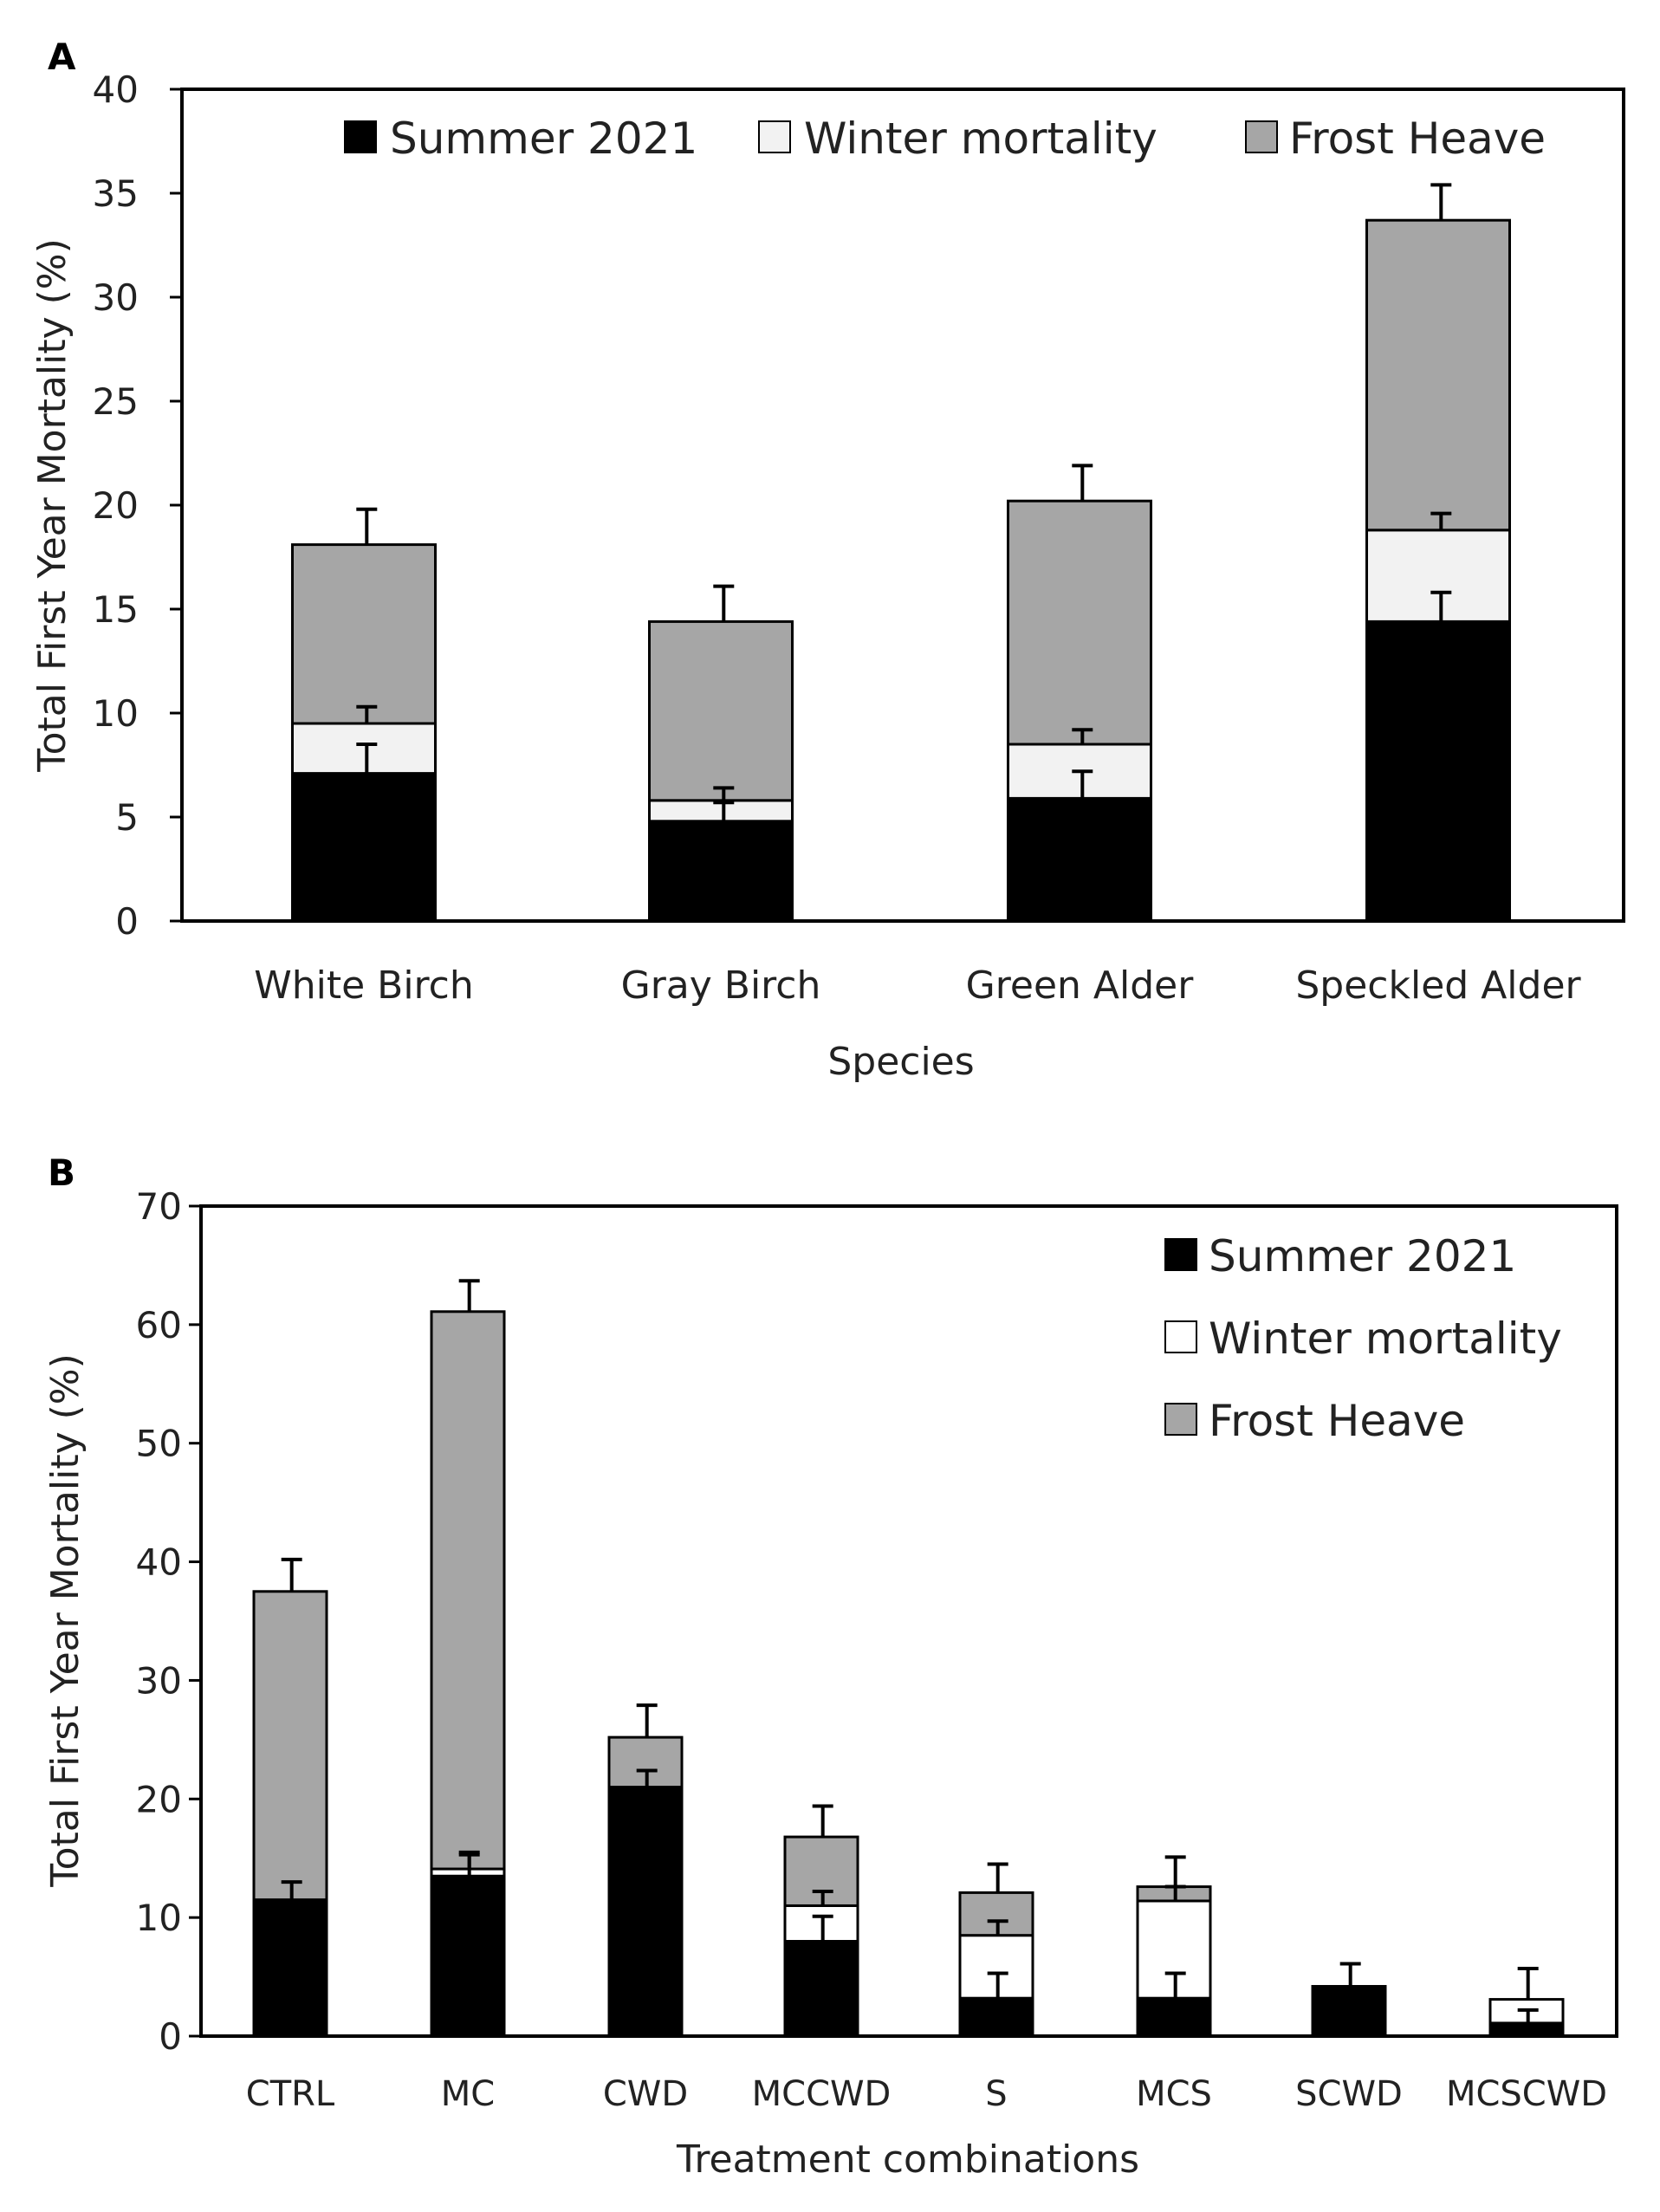 This screenshot has height=2212, width=1660. Describe the element at coordinates (159, 1206) in the screenshot. I see `panel-b-y-tick-label: 70` at that location.